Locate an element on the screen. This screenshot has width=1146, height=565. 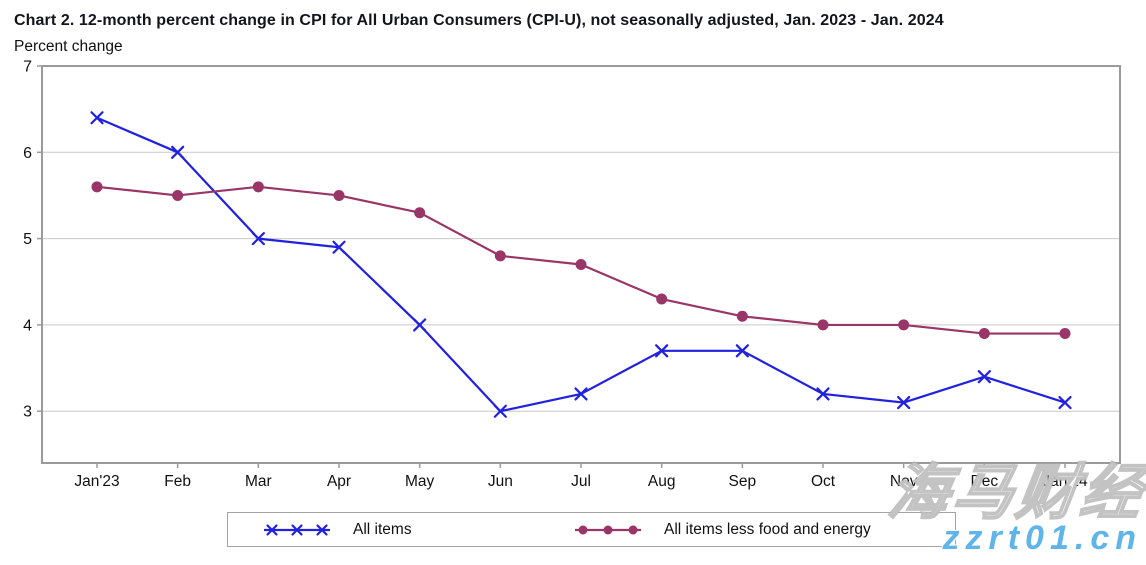
legend-marker-core-icon is located at coordinates (608, 529).